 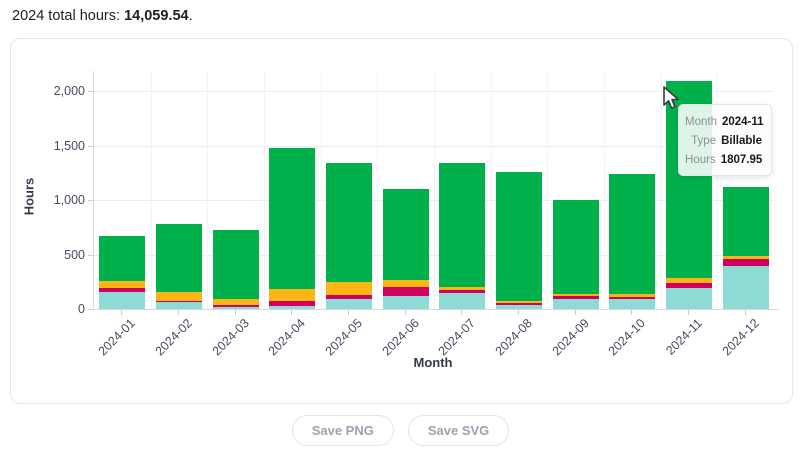 What do you see at coordinates (117, 337) in the screenshot?
I see `x-tick-label: 2024-01` at bounding box center [117, 337].